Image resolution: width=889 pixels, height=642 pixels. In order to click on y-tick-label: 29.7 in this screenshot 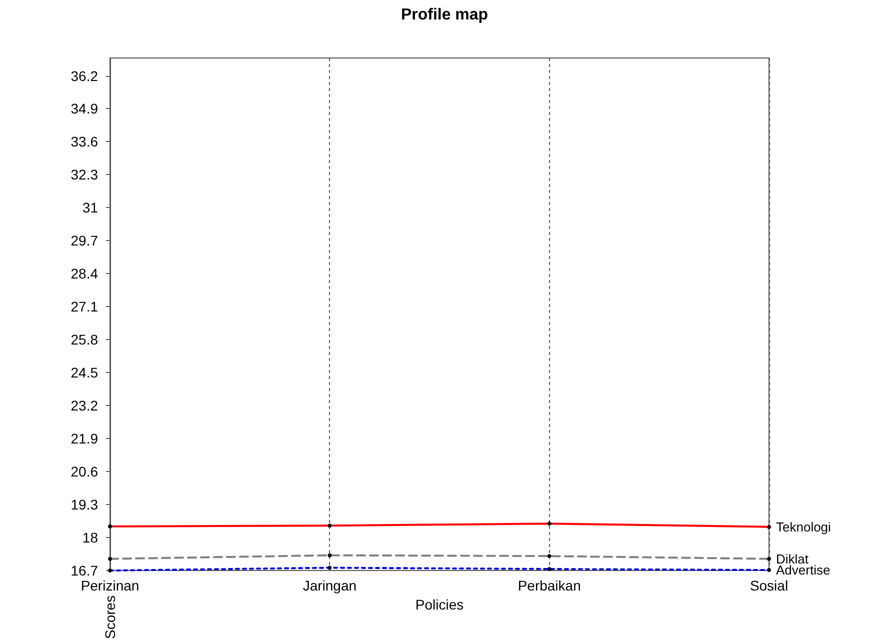, I will do `click(84, 240)`.